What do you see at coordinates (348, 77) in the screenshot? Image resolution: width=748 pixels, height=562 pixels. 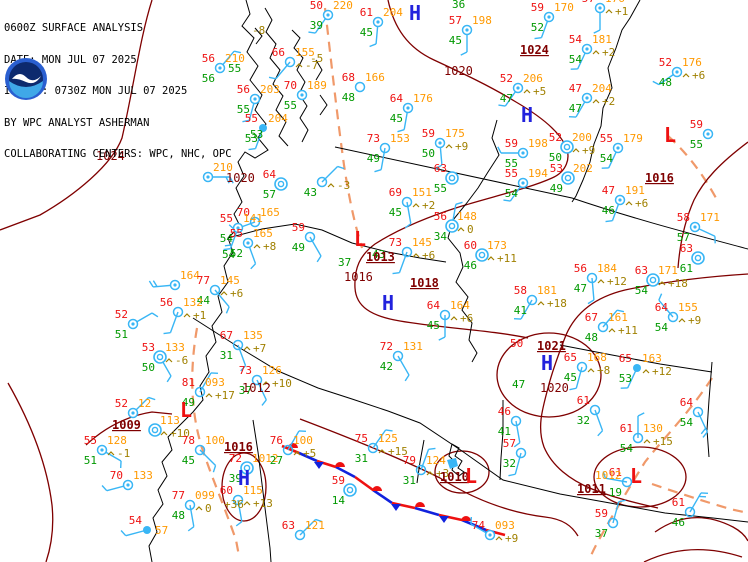 I see `station-temperature: 68` at bounding box center [348, 77].